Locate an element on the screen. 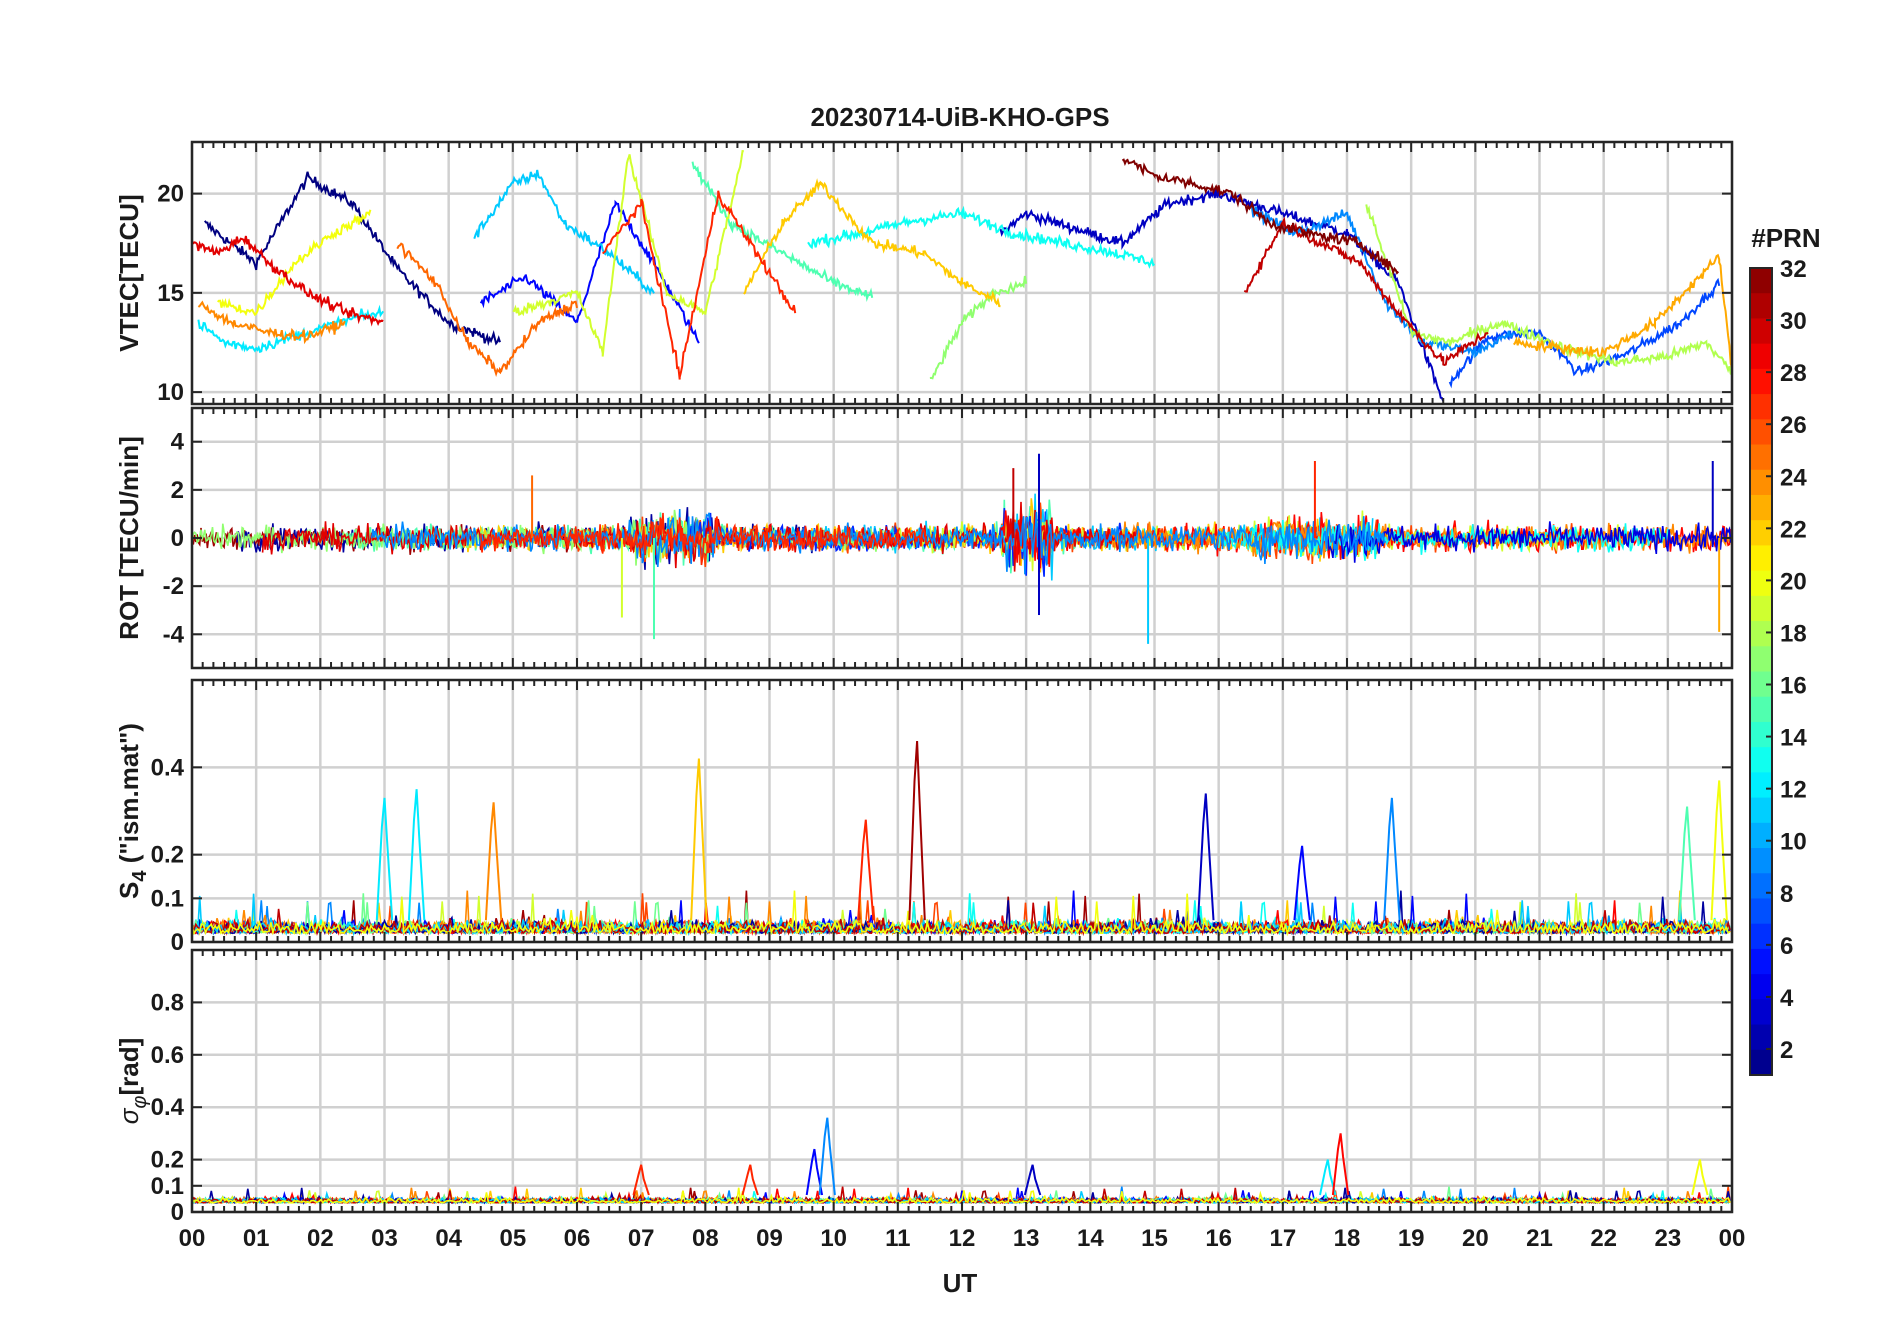  x-tick-label: 20 is located at coordinates (1475, 1238).